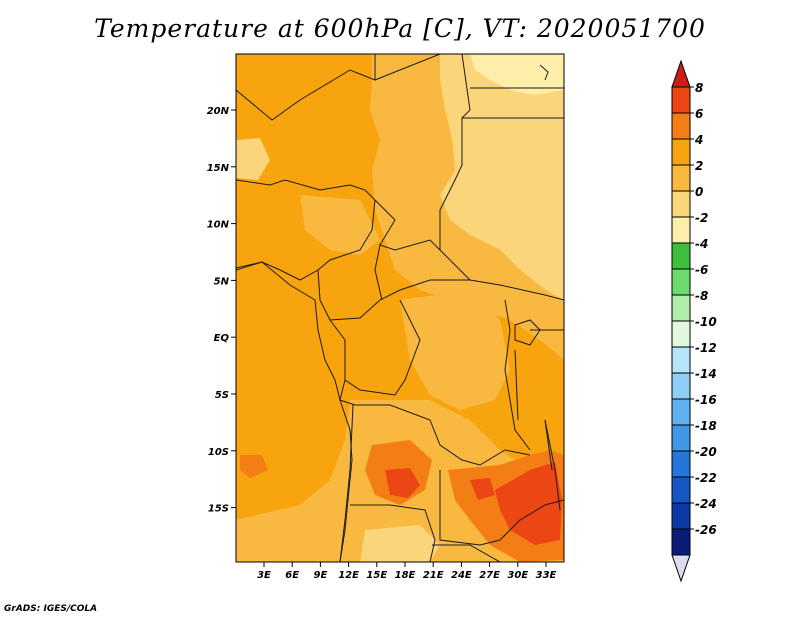 Image resolution: width=800 pixels, height=618 pixels. Describe the element at coordinates (222, 281) in the screenshot. I see `lat-label: 5N` at that location.